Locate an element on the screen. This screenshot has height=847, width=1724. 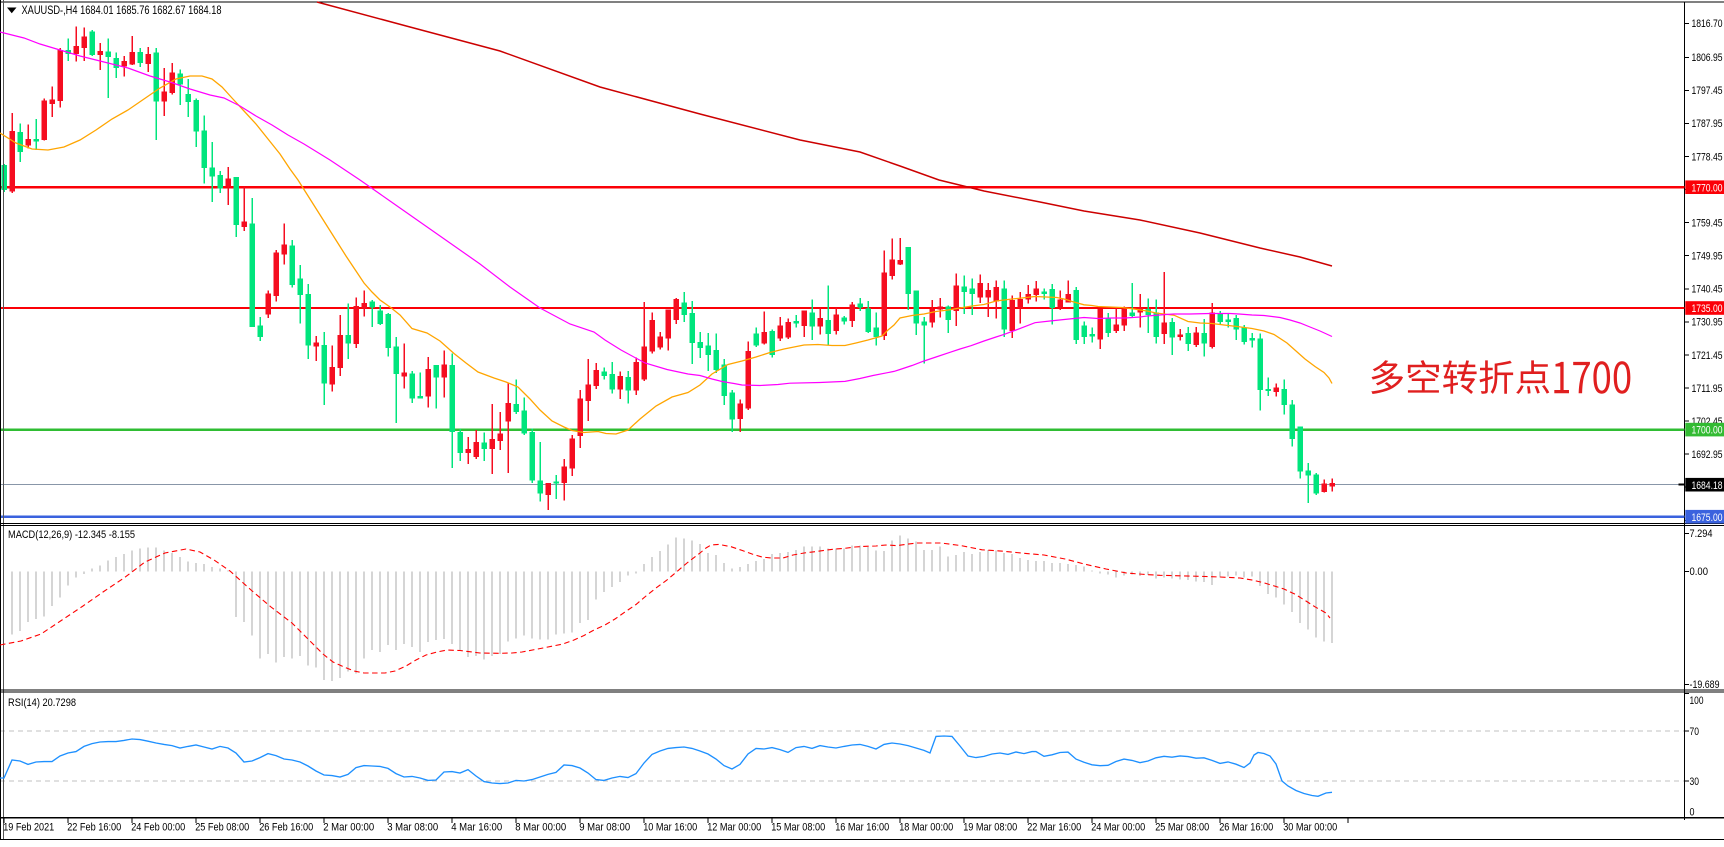
svg-text: 24 Feb 00:00 is located at coordinates (158, 828).